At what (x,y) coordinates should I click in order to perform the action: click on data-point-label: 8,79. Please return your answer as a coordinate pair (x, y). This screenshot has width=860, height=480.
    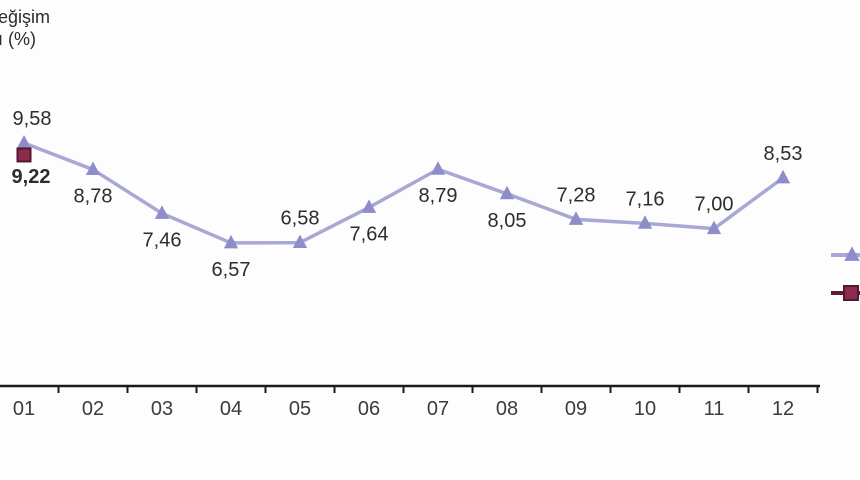
    Looking at the image, I should click on (438, 196).